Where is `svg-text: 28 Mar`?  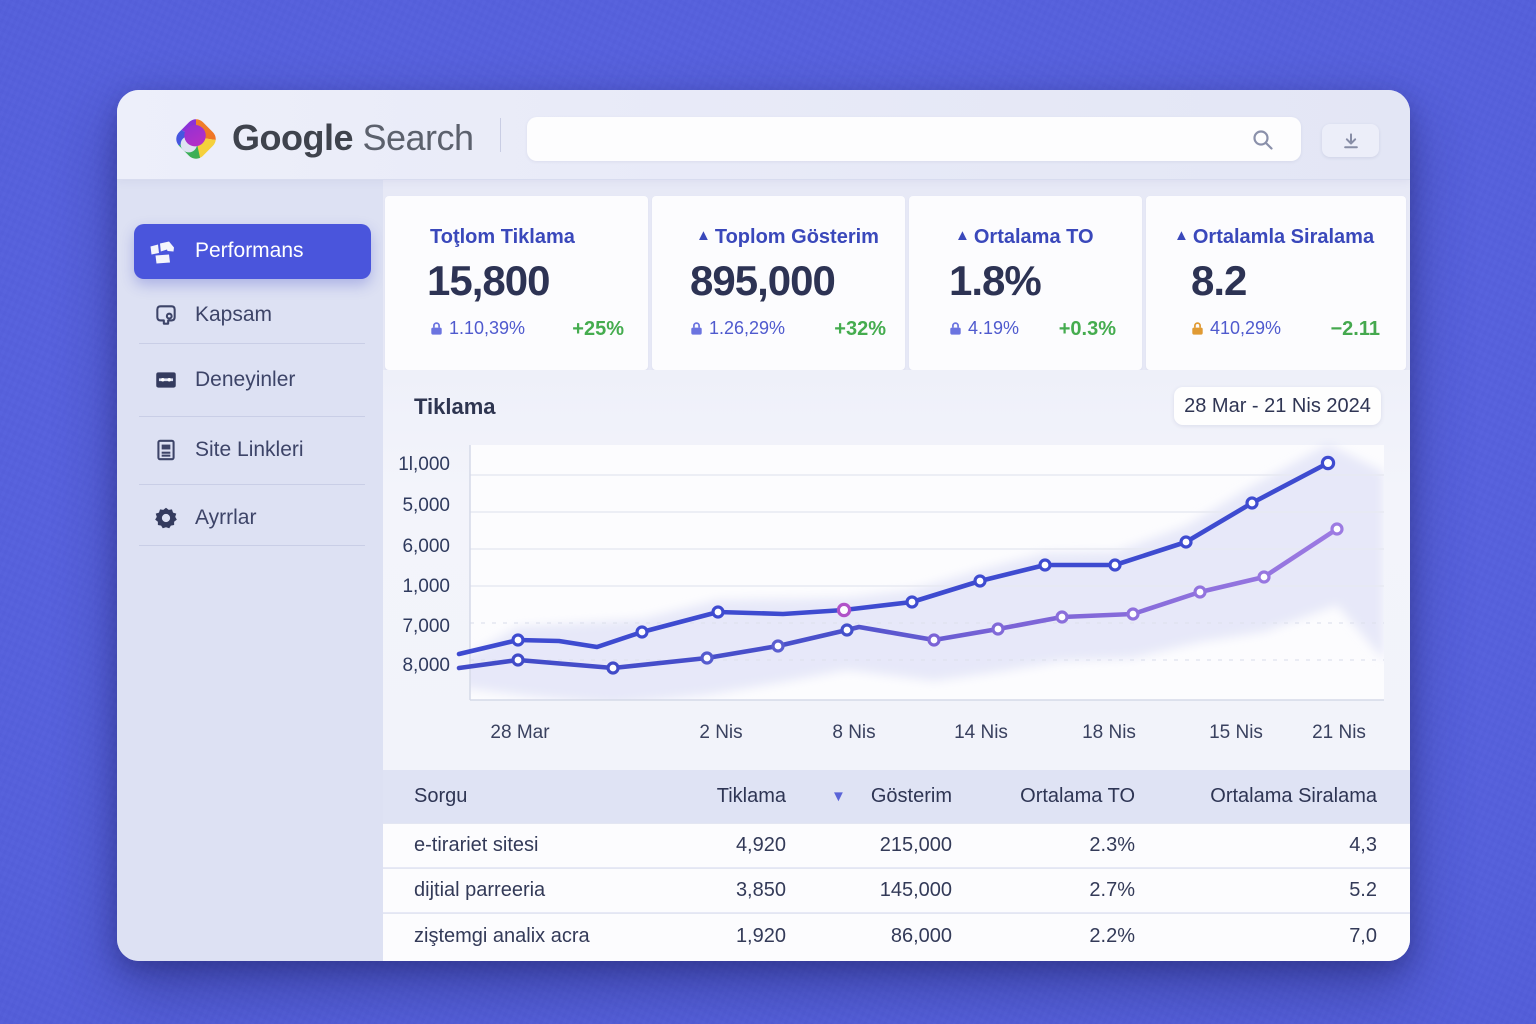
svg-text: 28 Mar is located at coordinates (520, 732).